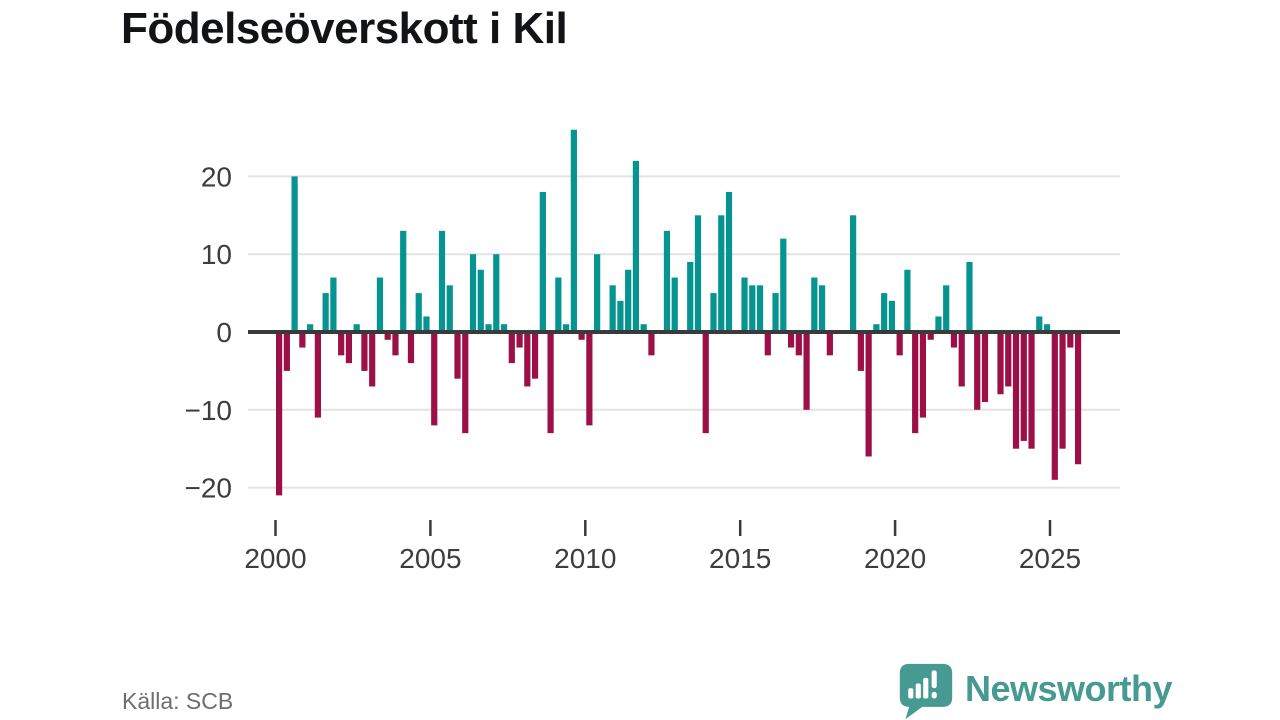 The width and height of the screenshot is (1280, 720). What do you see at coordinates (216, 176) in the screenshot?
I see `y-axis-tick-label: 20` at bounding box center [216, 176].